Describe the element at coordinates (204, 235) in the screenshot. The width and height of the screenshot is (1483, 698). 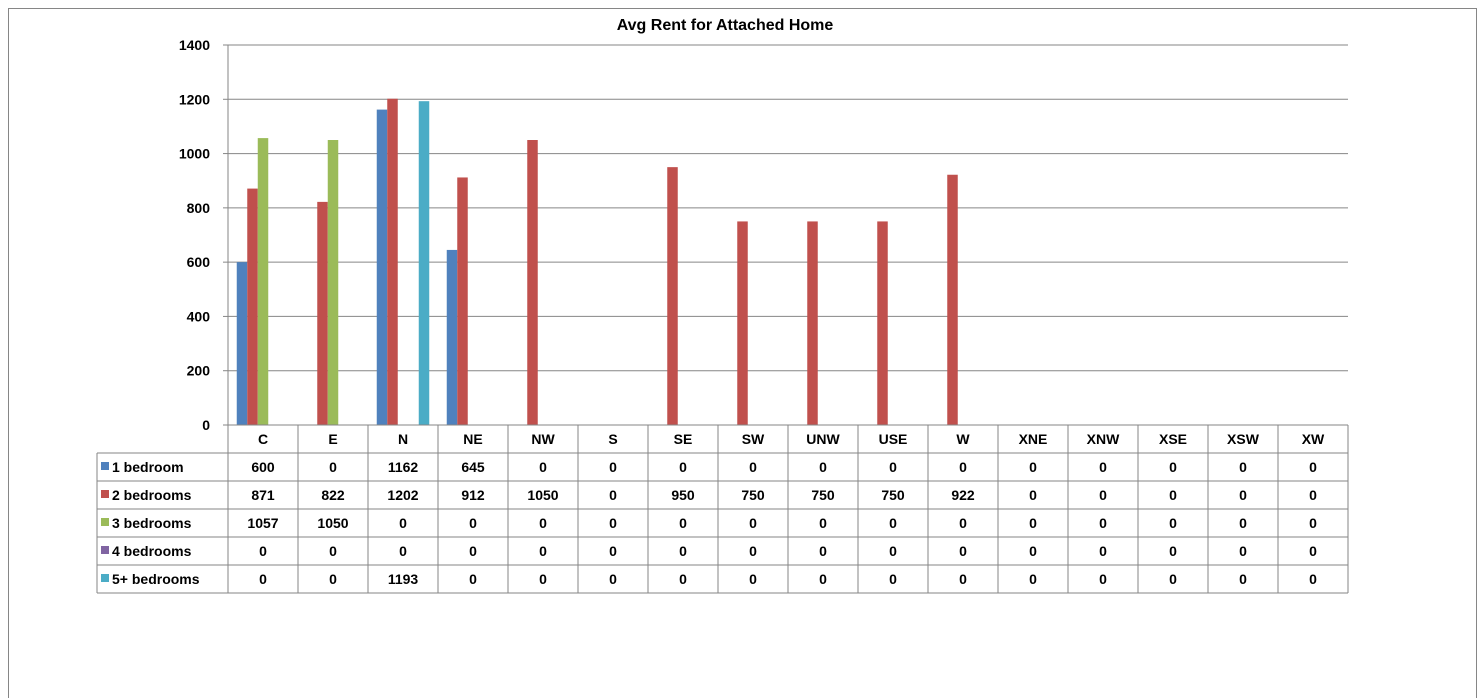
I see `y-axis: 0 200 400 600 800 1000 1200 1400` at that location.